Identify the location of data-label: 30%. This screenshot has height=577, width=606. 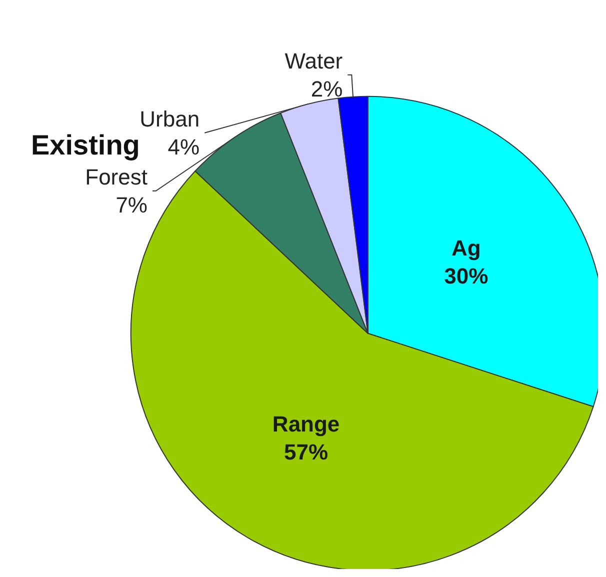
(466, 275).